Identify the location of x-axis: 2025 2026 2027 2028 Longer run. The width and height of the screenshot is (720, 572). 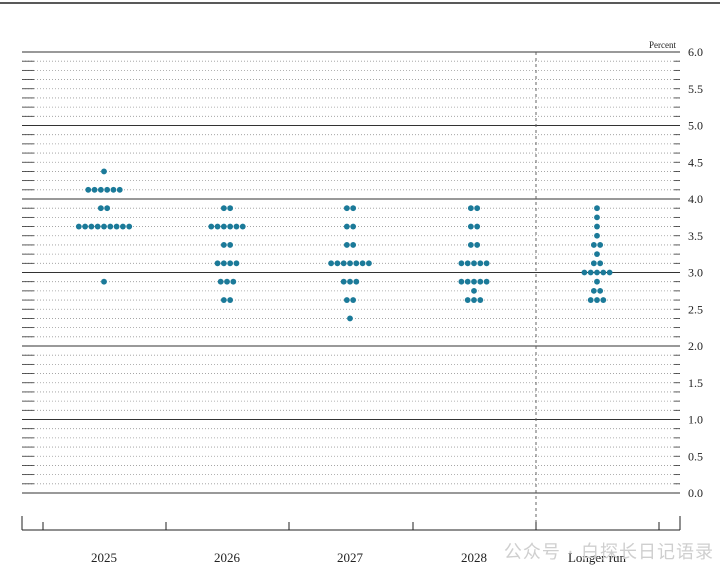
(351, 540).